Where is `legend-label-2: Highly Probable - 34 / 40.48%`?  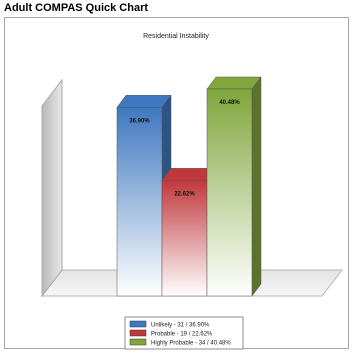 legend-label-2: Highly Probable - 34 / 40.48% is located at coordinates (191, 344).